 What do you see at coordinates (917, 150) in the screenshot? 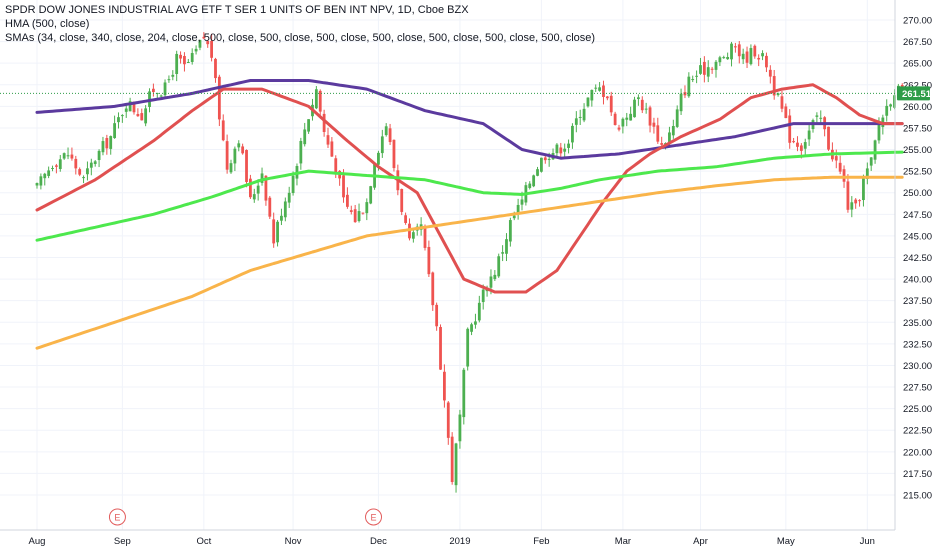
I see `y-tick-label: 255.00` at bounding box center [917, 150].